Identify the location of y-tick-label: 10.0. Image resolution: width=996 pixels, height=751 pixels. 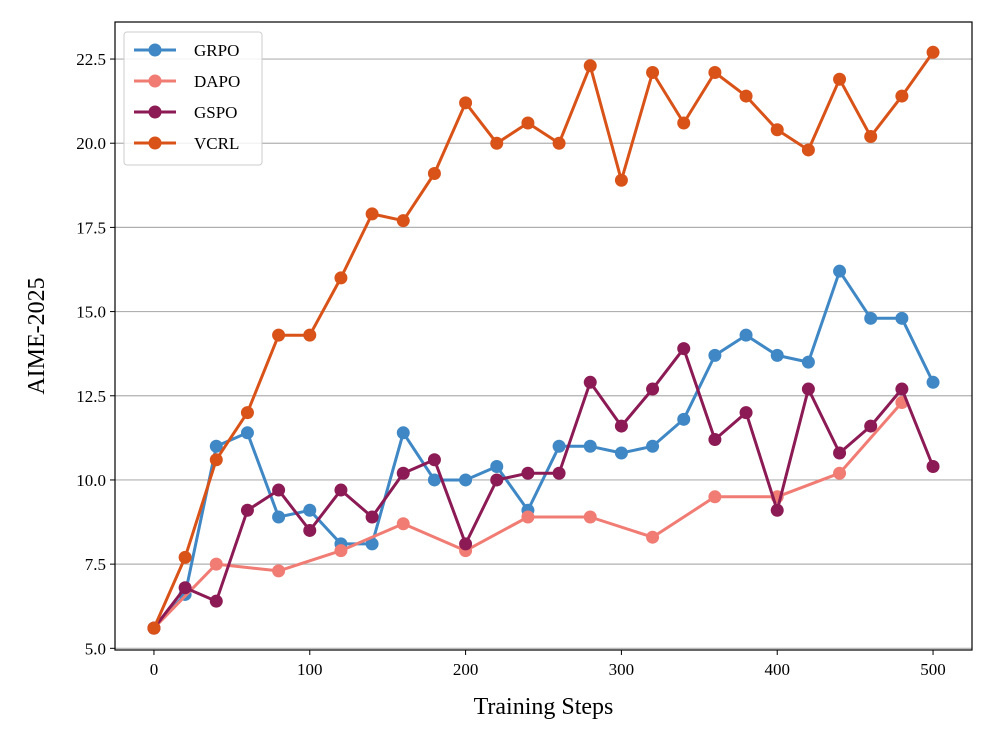
(91, 480).